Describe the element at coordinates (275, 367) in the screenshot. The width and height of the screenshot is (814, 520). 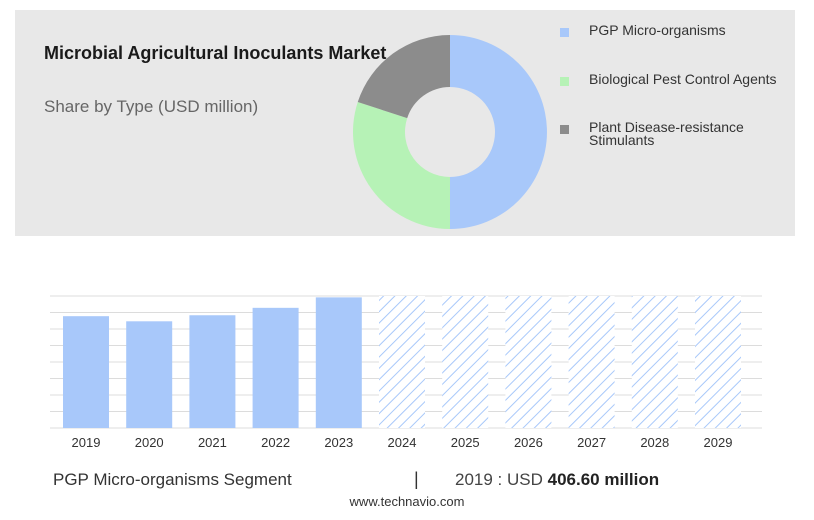
I see `bar-2022` at that location.